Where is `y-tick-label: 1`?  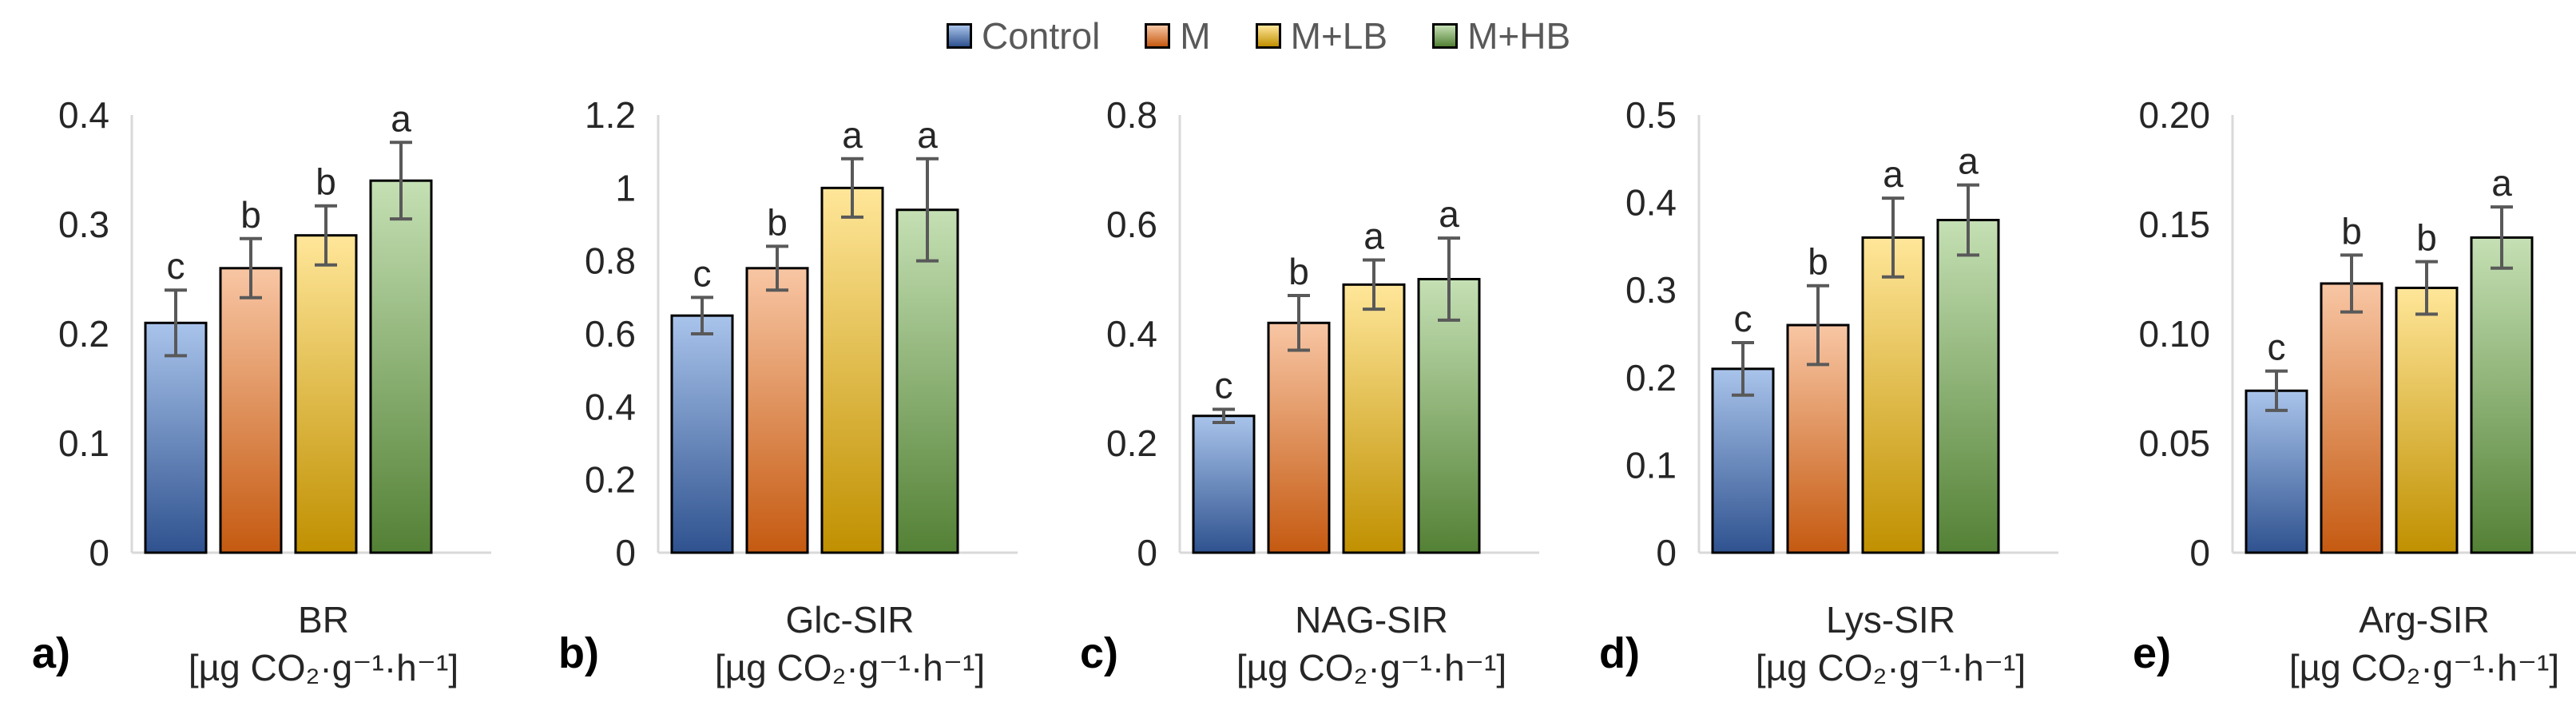 y-tick-label: 1 is located at coordinates (625, 187).